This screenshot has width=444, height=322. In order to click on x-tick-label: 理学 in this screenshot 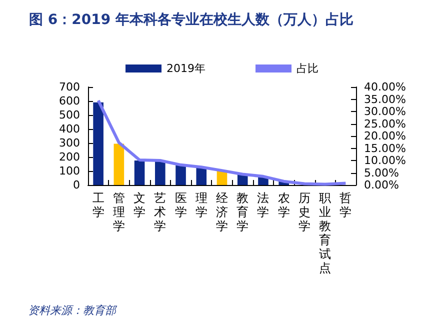, I will do `click(201, 205)`.